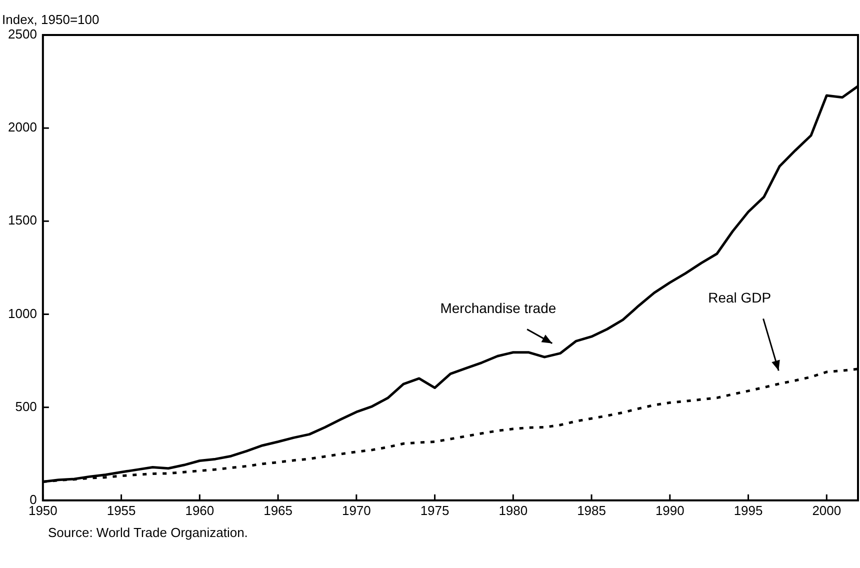 This screenshot has height=568, width=860. I want to click on x-tick-label: 1970, so click(356, 510).